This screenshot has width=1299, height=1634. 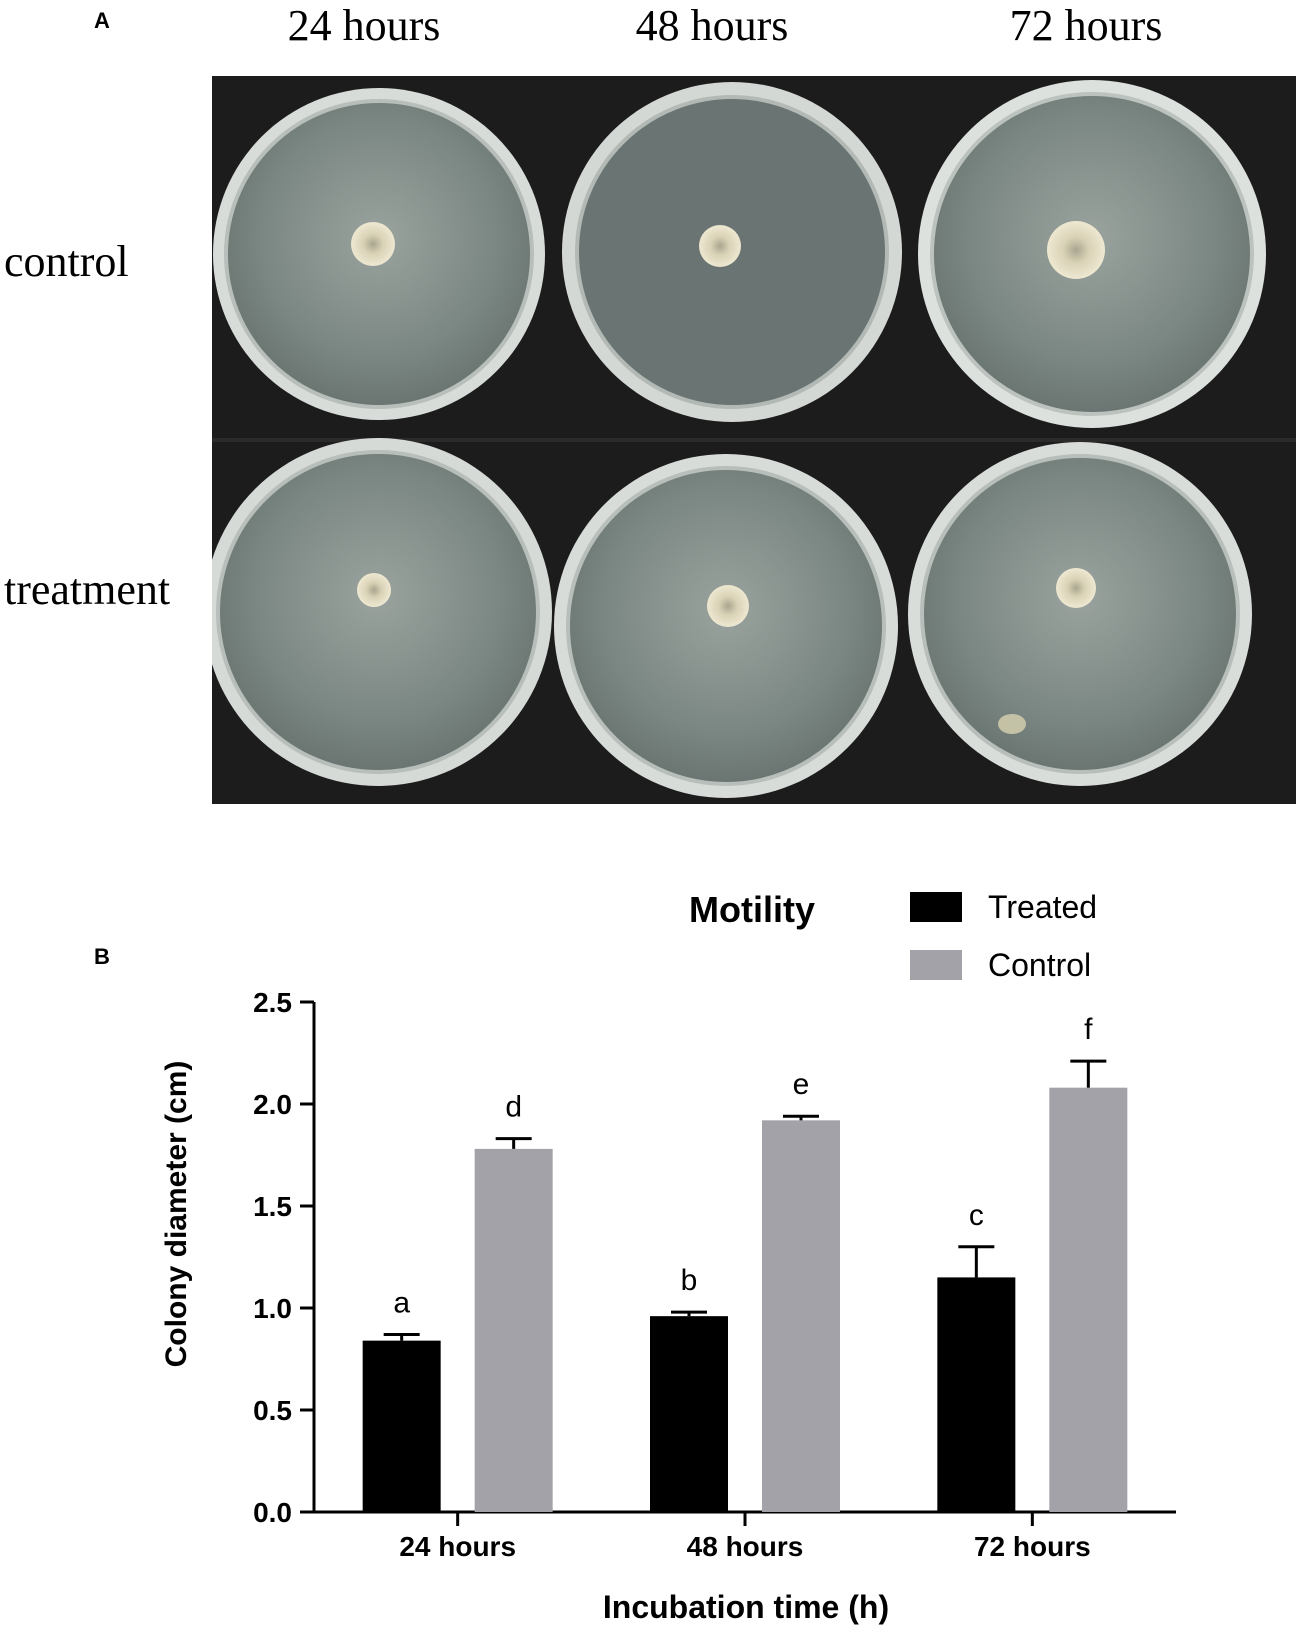 I want to click on significance-letter: f, so click(x=1088, y=1029).